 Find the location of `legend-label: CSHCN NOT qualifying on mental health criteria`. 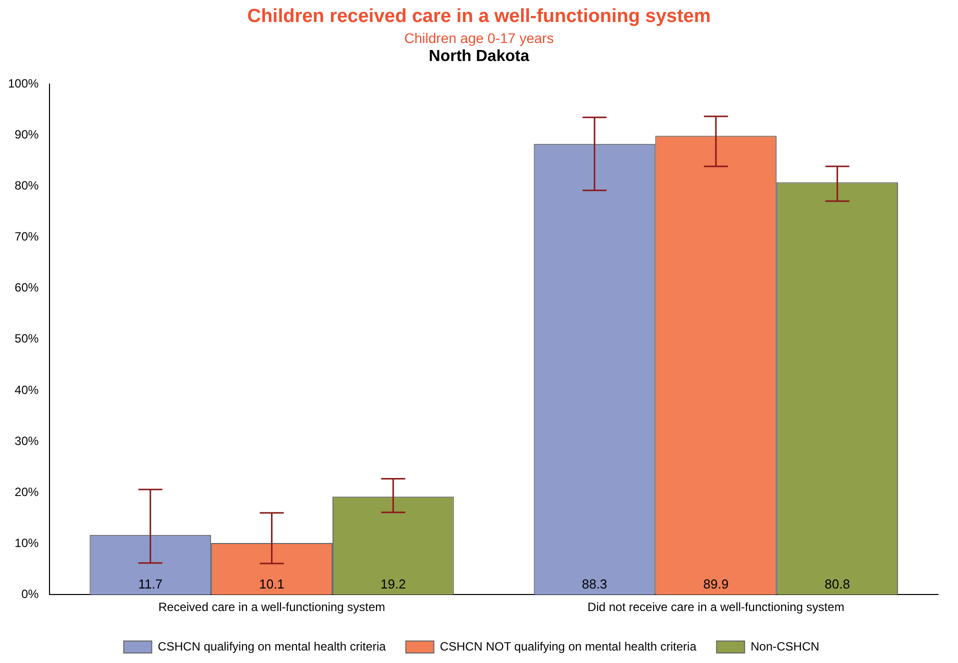

legend-label: CSHCN NOT qualifying on mental health criteria is located at coordinates (568, 646).